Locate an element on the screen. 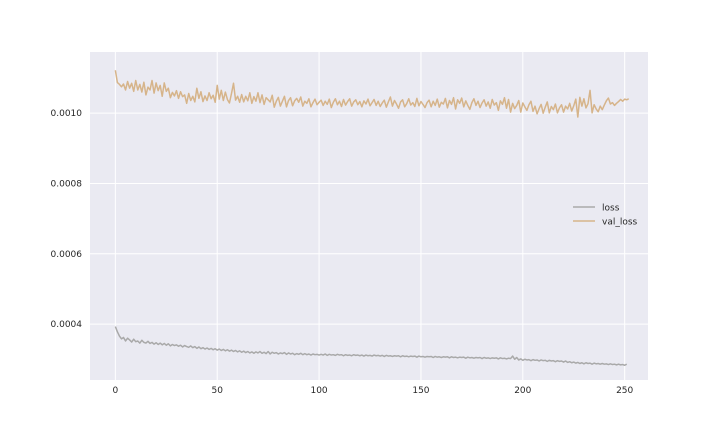 This screenshot has height=432, width=720. series-line-loss is located at coordinates (371, 346).